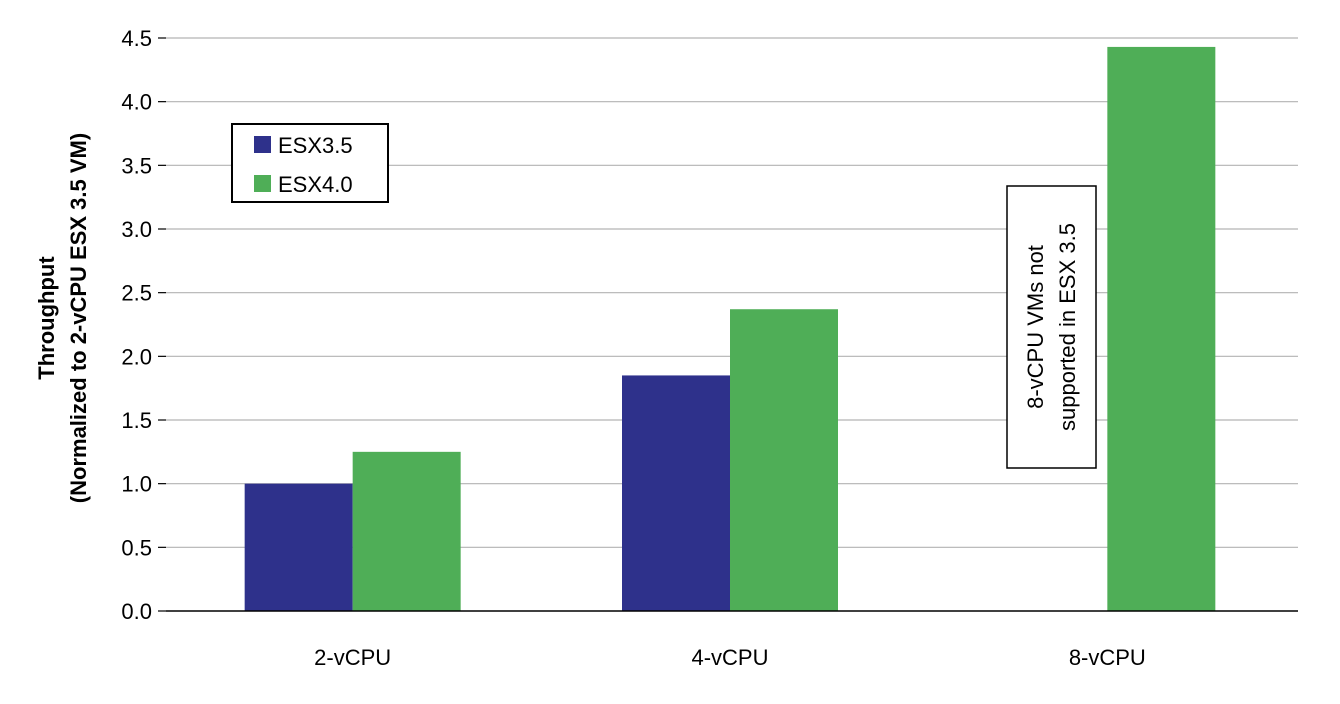 This screenshot has width=1340, height=704. Describe the element at coordinates (46, 318) in the screenshot. I see `y-axis-label-line1: Throughput` at that location.